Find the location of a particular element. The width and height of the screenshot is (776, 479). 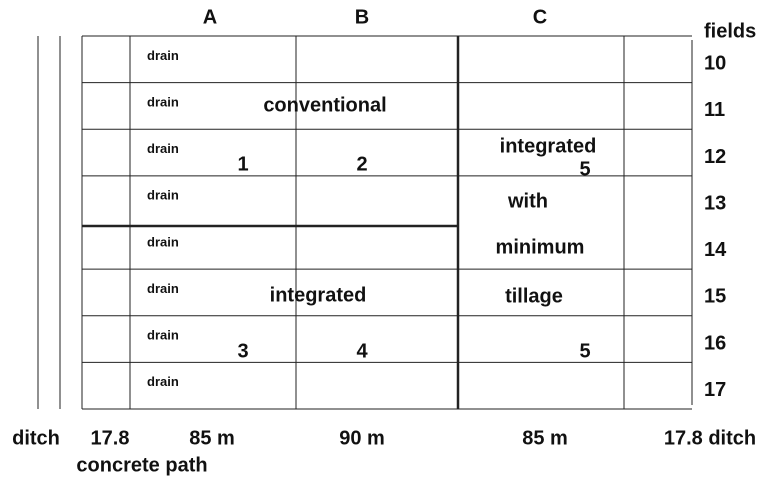

bottom-label: 17.8 ditch is located at coordinates (710, 438).